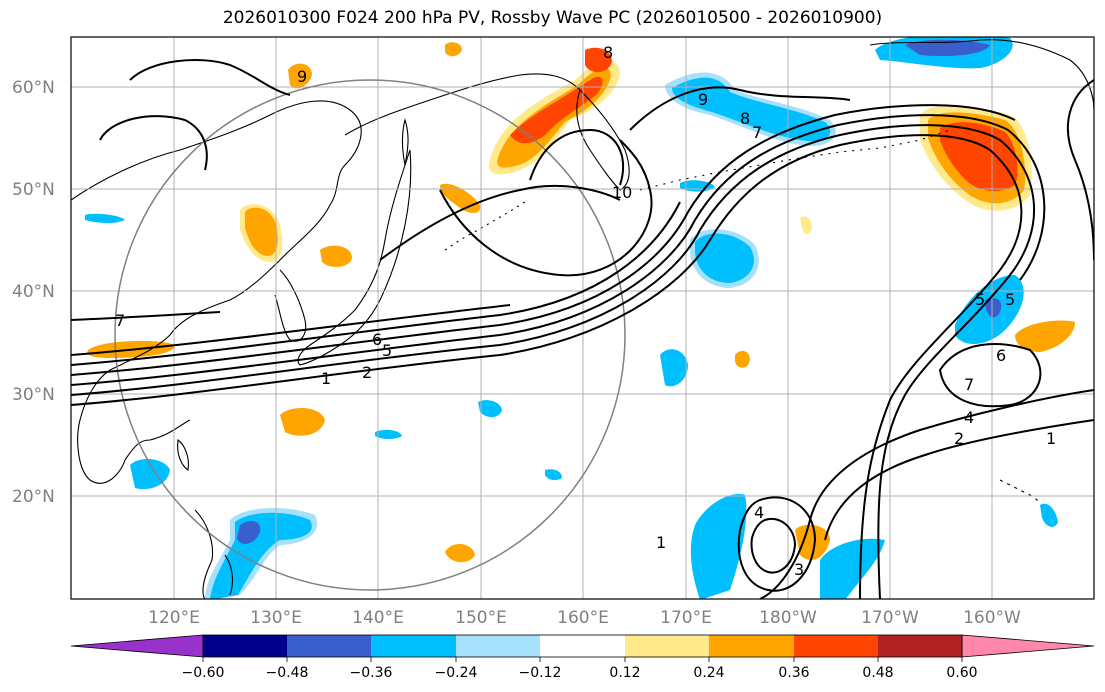 Image resolution: width=1105 pixels, height=692 pixels. Describe the element at coordinates (371, 673) in the screenshot. I see `colorbar-tick-label: −0.36` at that location.